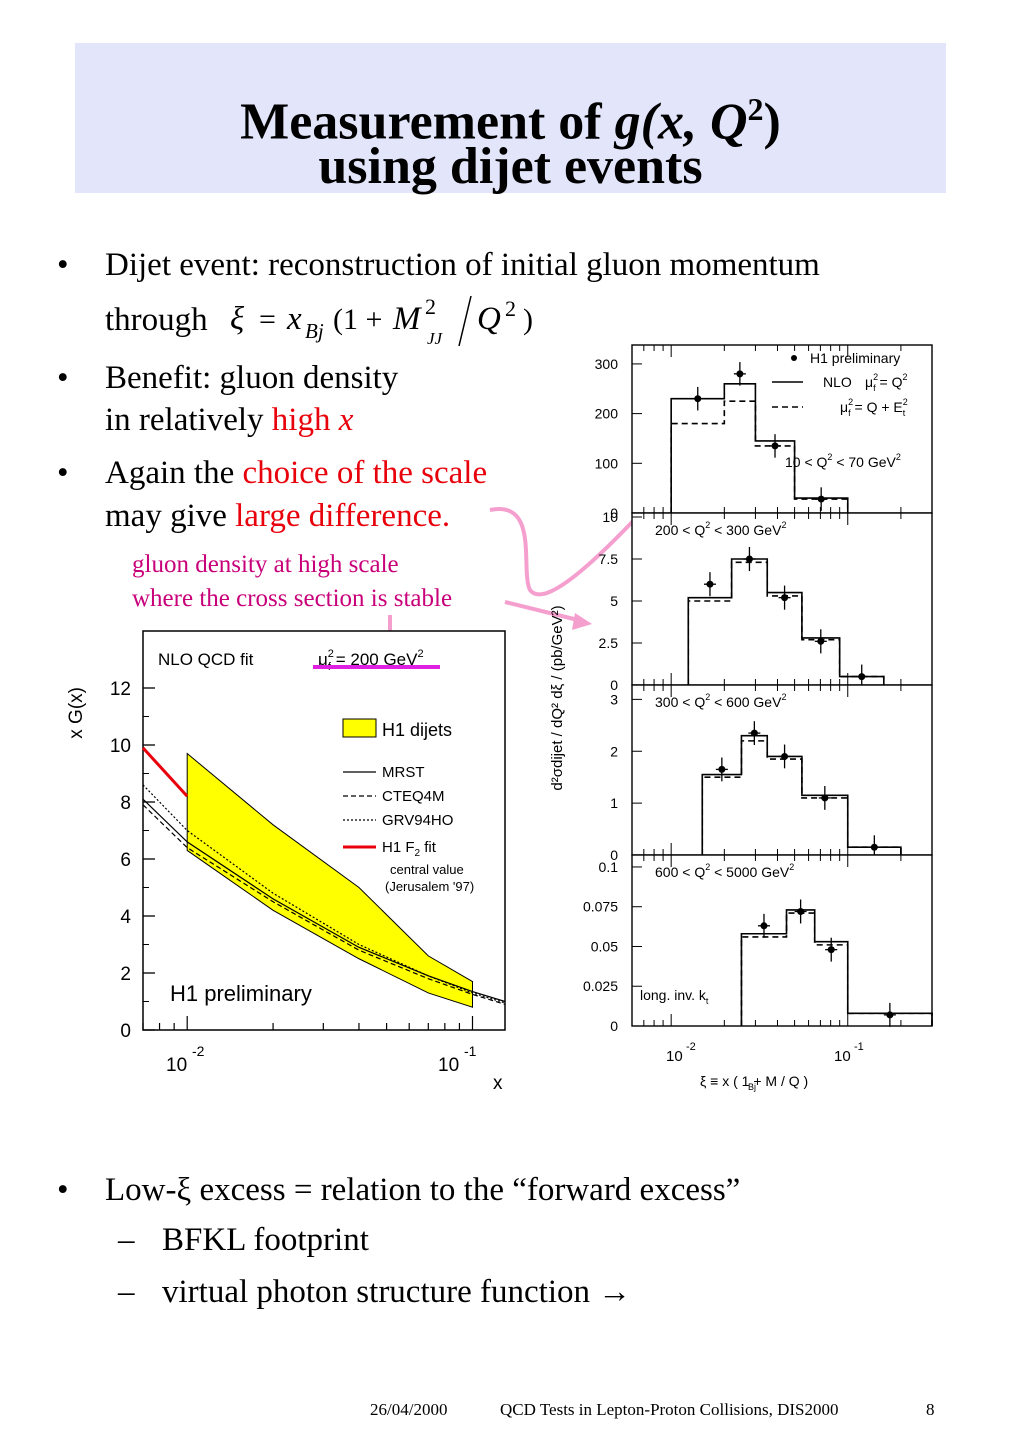  Describe the element at coordinates (886, 382) in the screenshot. I see `legend-mu1: μ2 f = Q2` at that location.